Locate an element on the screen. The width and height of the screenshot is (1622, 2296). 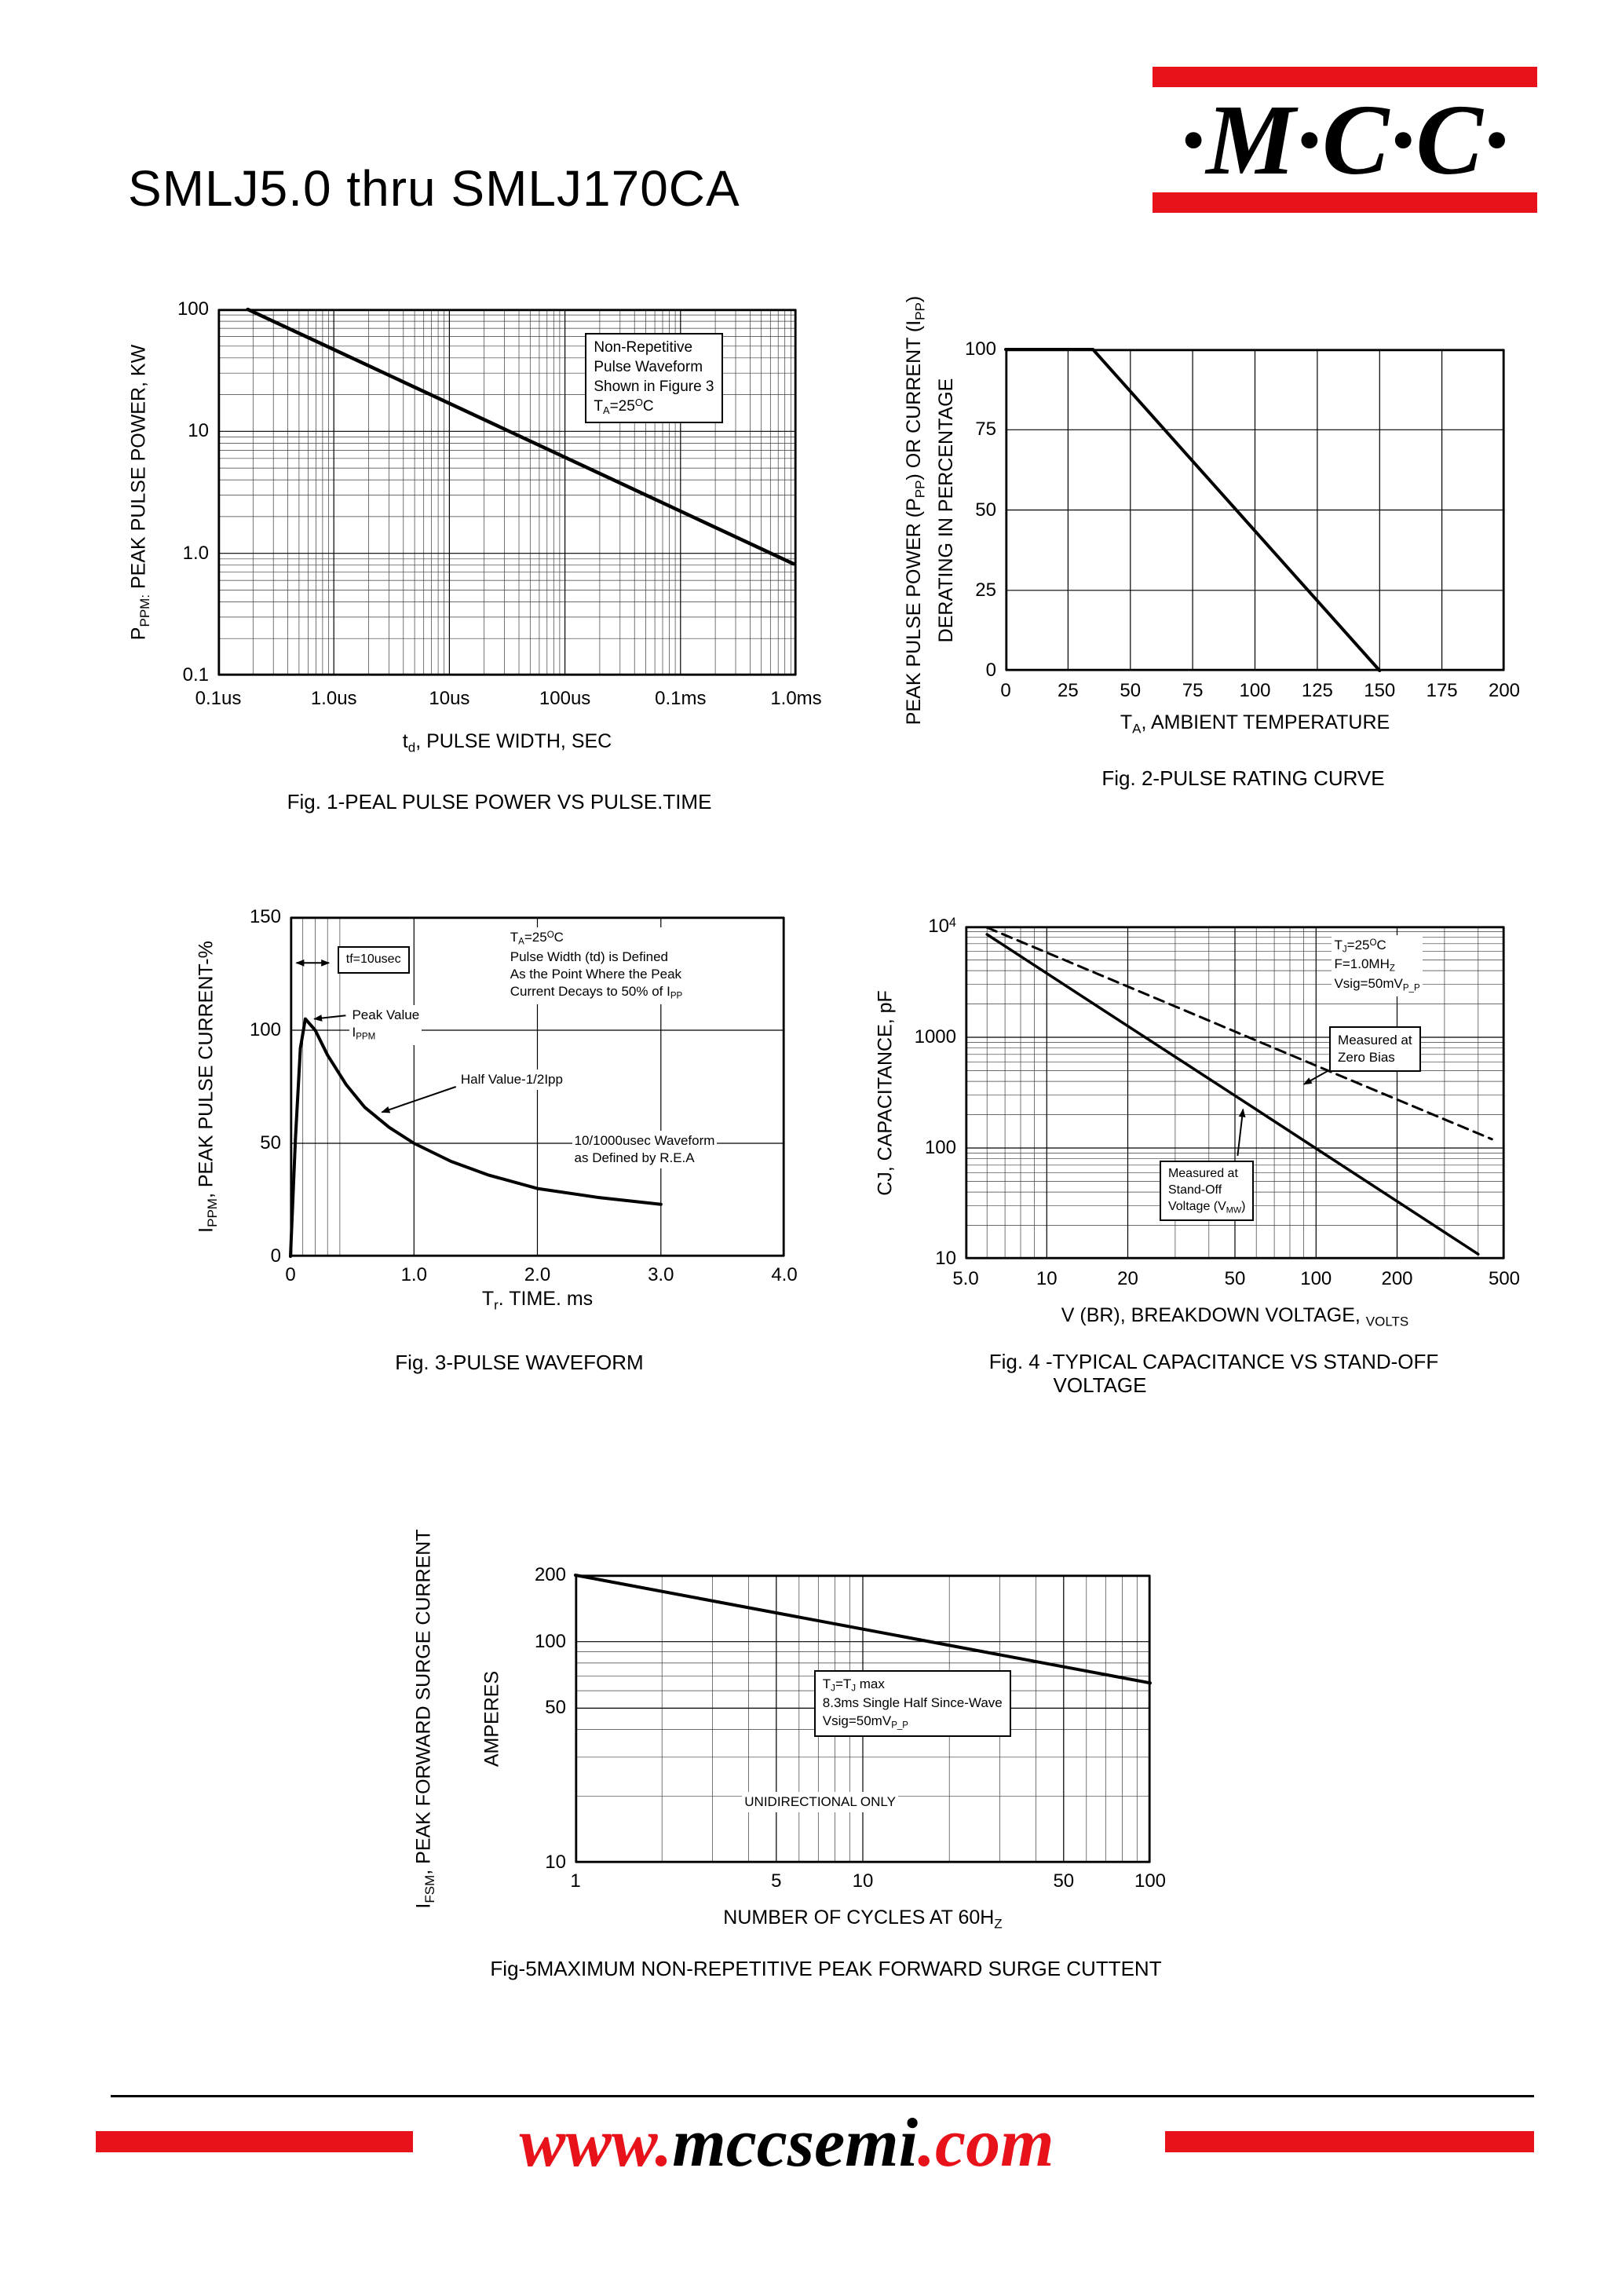
footer-url-www: www. is located at coordinates (596, 2143).